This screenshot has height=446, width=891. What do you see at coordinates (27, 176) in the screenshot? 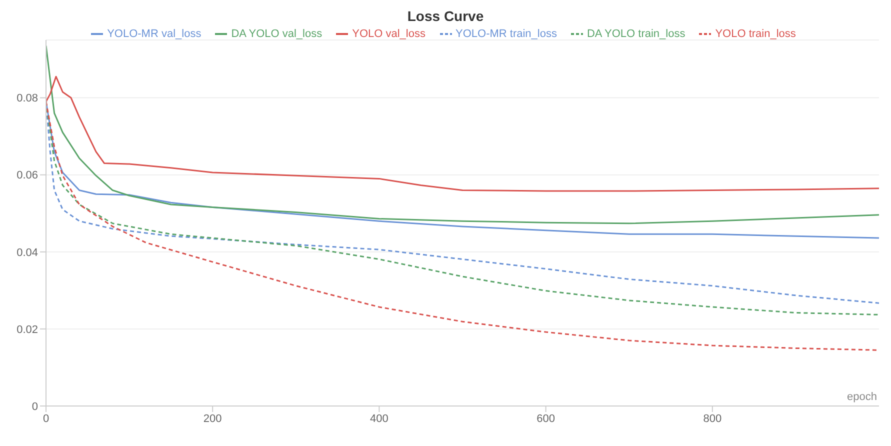
I see `y-tick-label: 0.06` at bounding box center [27, 176].